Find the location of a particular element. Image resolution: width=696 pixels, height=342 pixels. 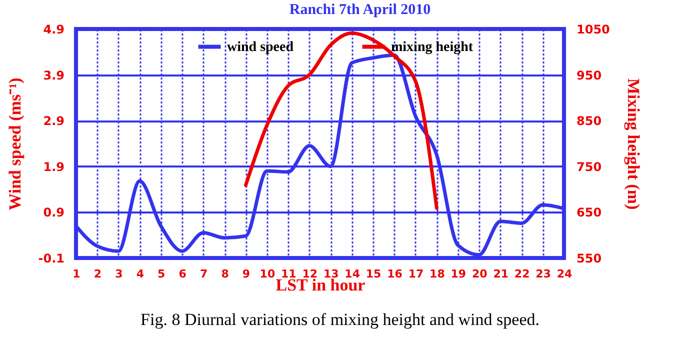

y-tick-label: 3.9 is located at coordinates (53, 75).